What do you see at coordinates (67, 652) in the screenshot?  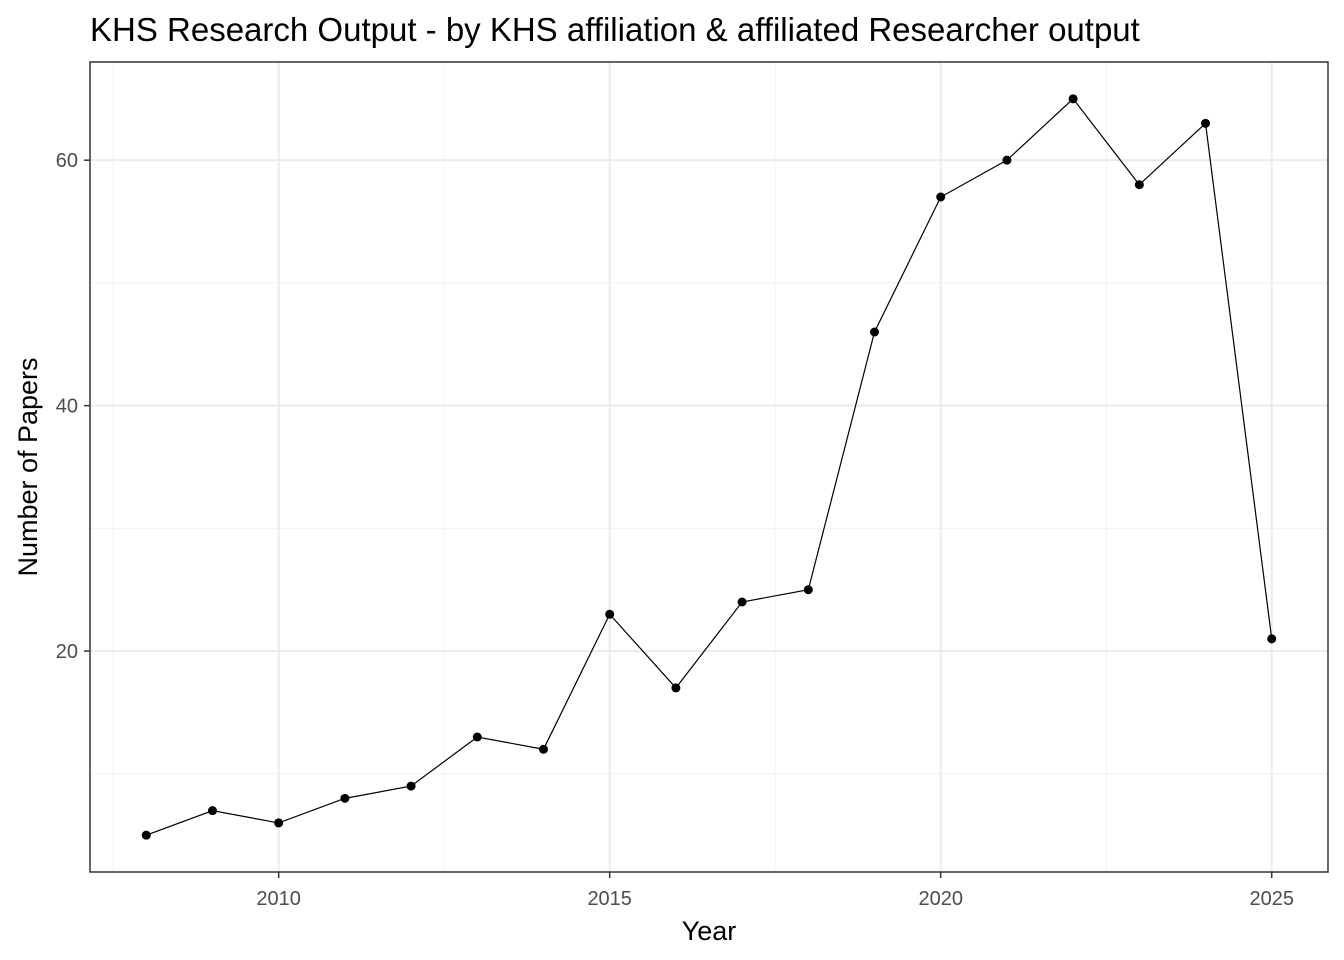 I see `y-tick-label: 20` at bounding box center [67, 652].